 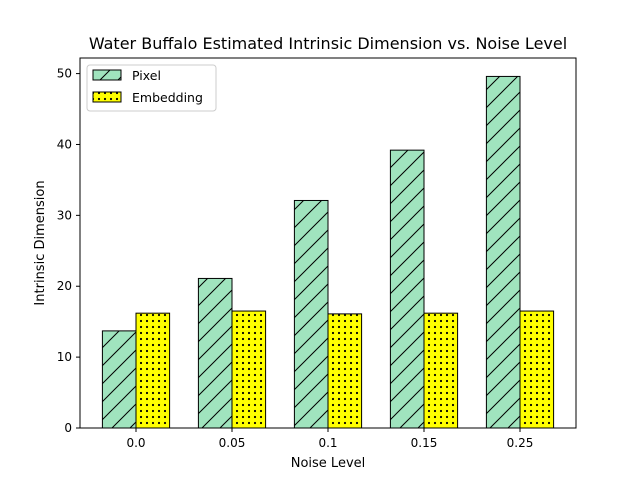 I want to click on y-tick-label-50: 50, so click(x=64, y=74).